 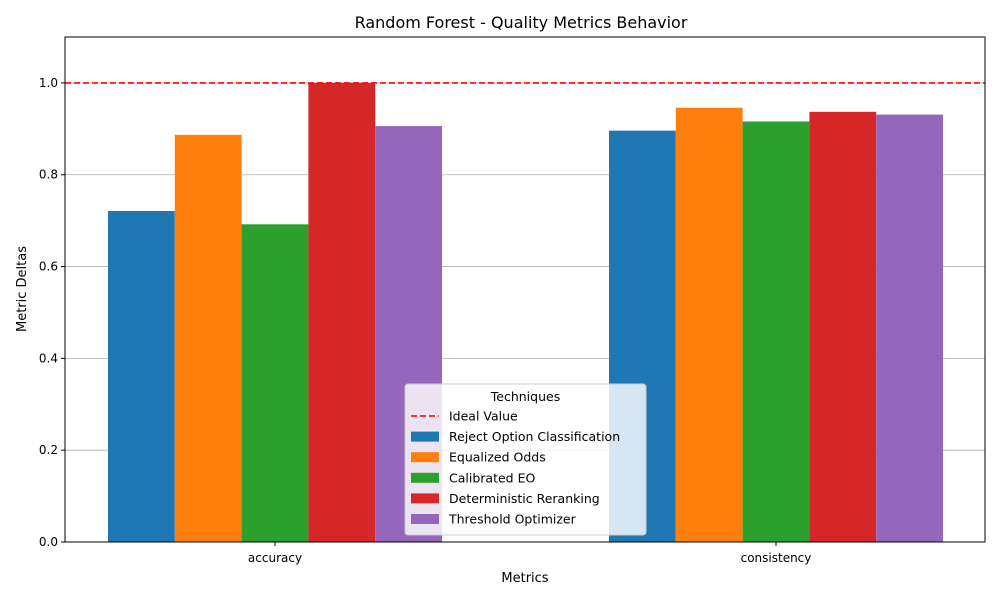 I want to click on x-axis-label: Metrics, so click(x=524, y=578).